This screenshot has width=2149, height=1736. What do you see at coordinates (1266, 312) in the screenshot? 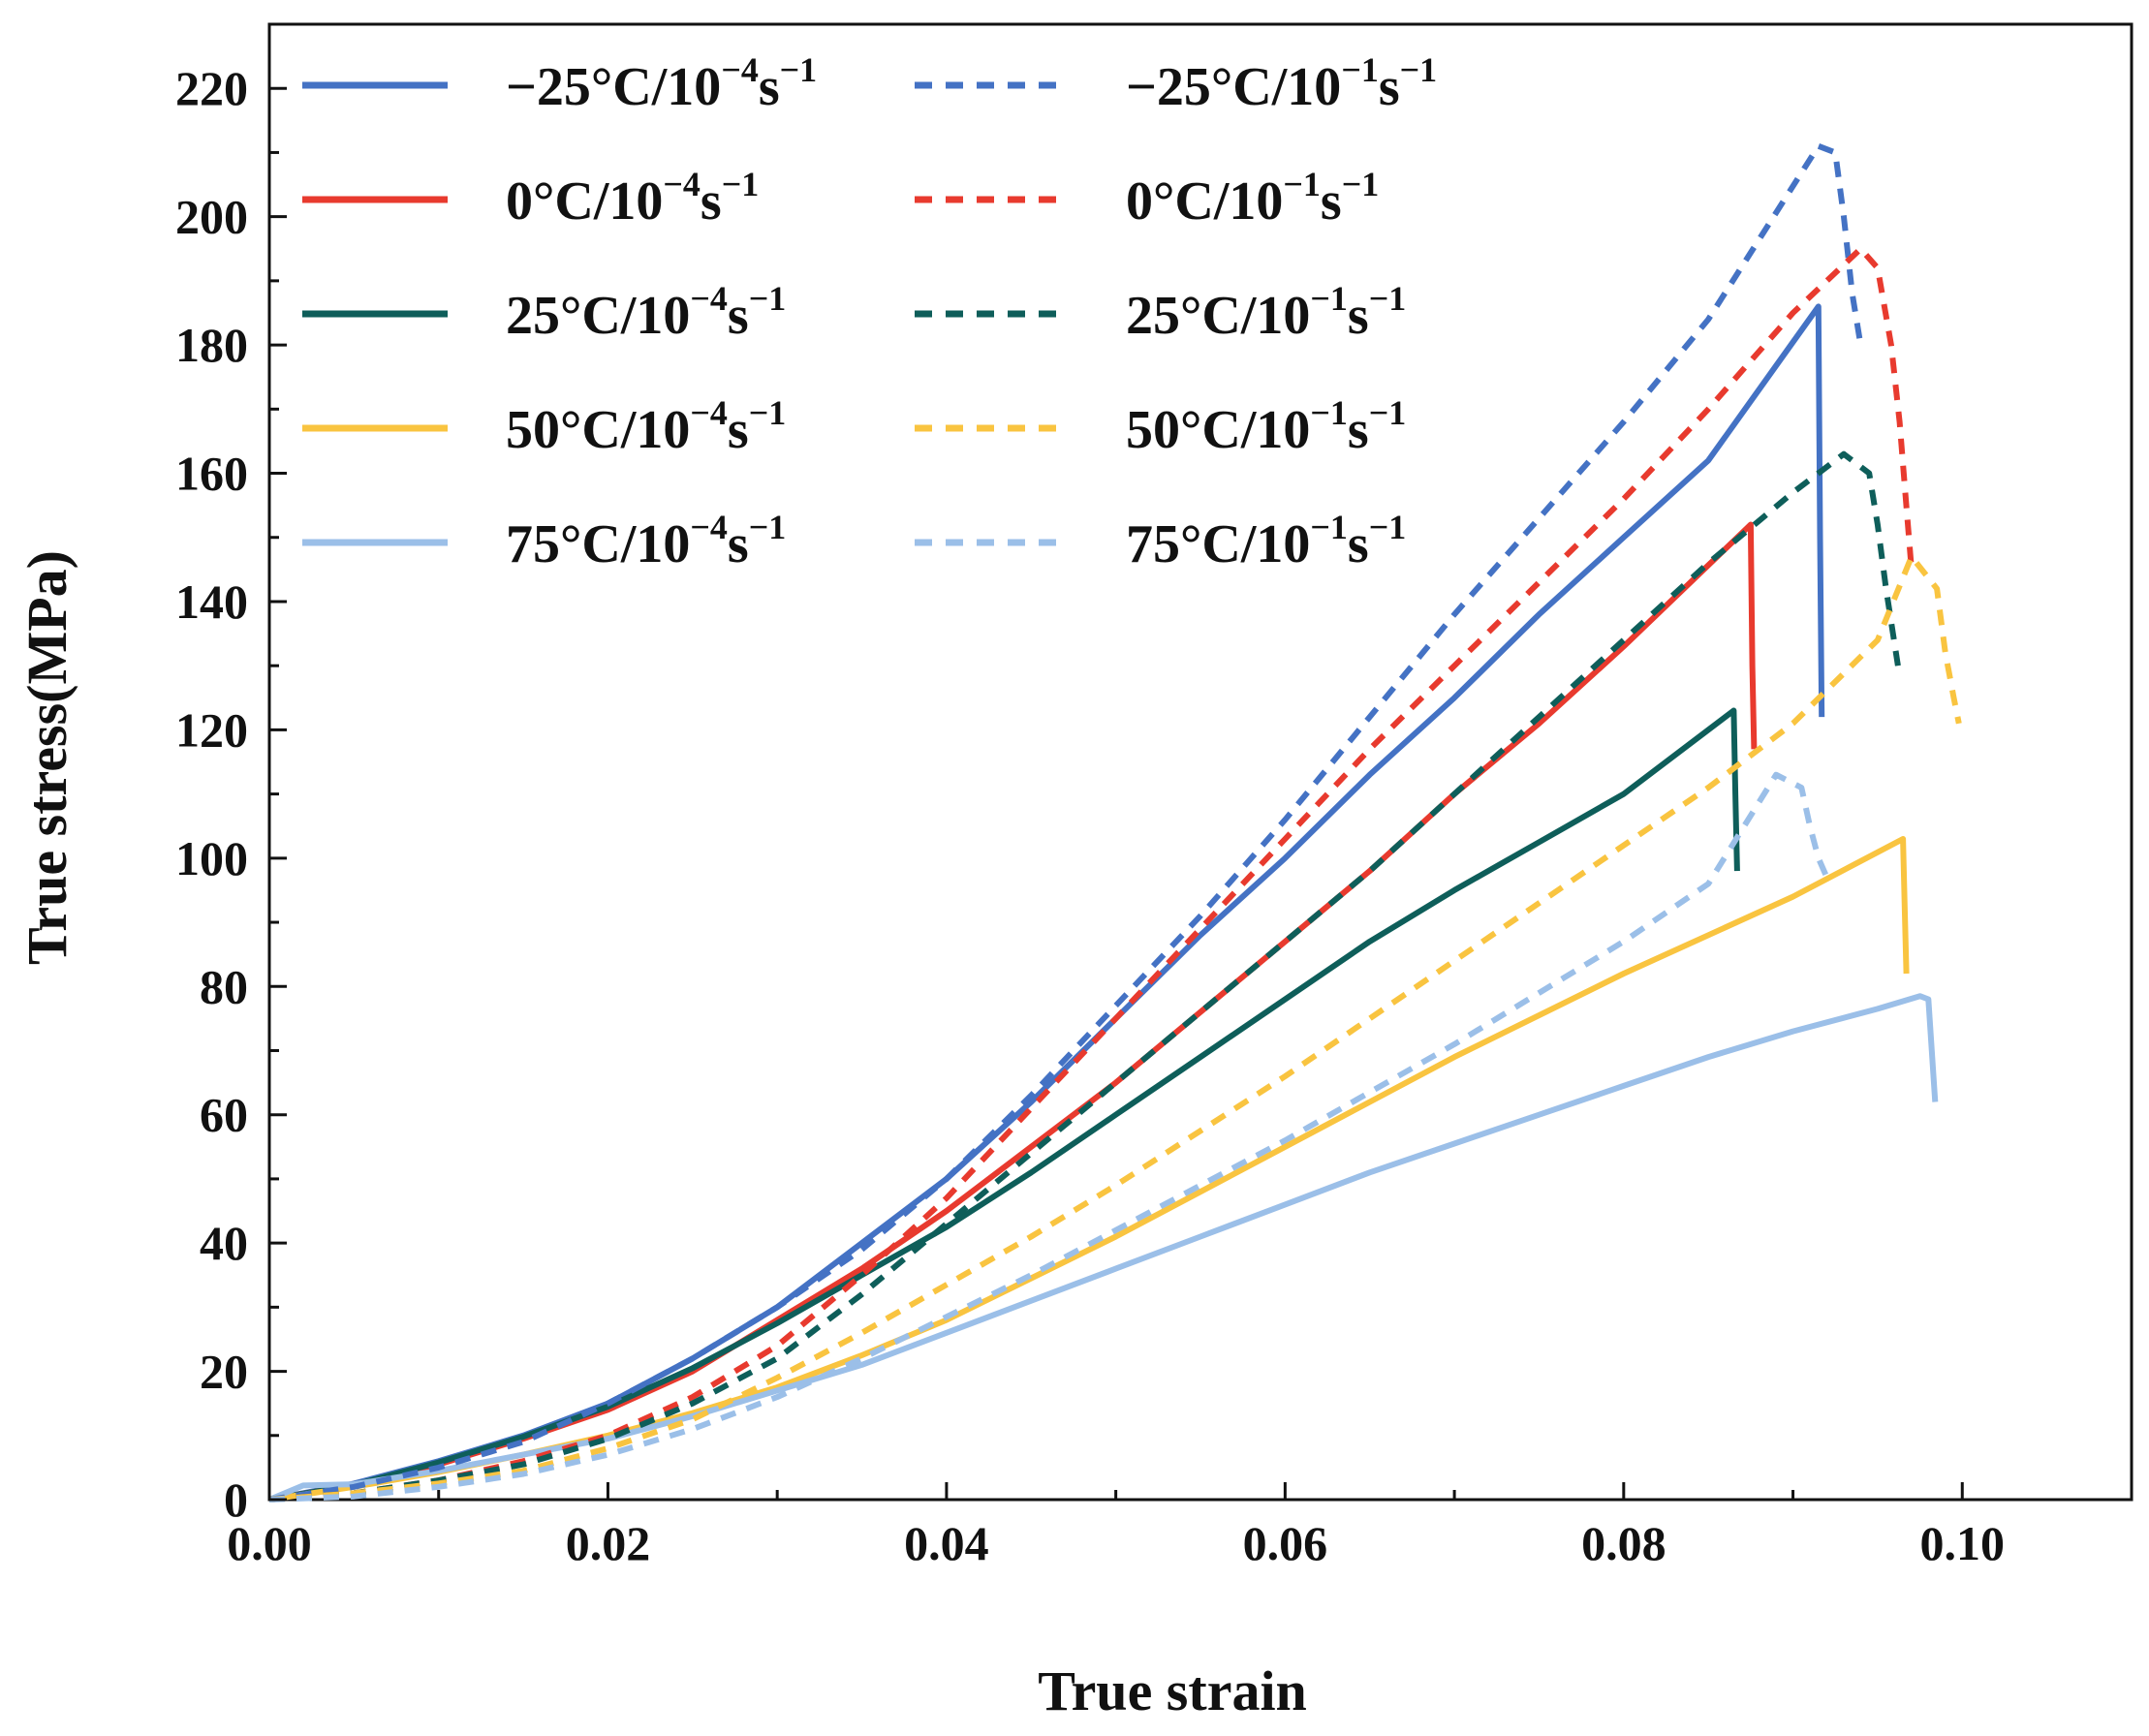
I see `legend-label: 25°C/10−1s−1` at bounding box center [1266, 312].